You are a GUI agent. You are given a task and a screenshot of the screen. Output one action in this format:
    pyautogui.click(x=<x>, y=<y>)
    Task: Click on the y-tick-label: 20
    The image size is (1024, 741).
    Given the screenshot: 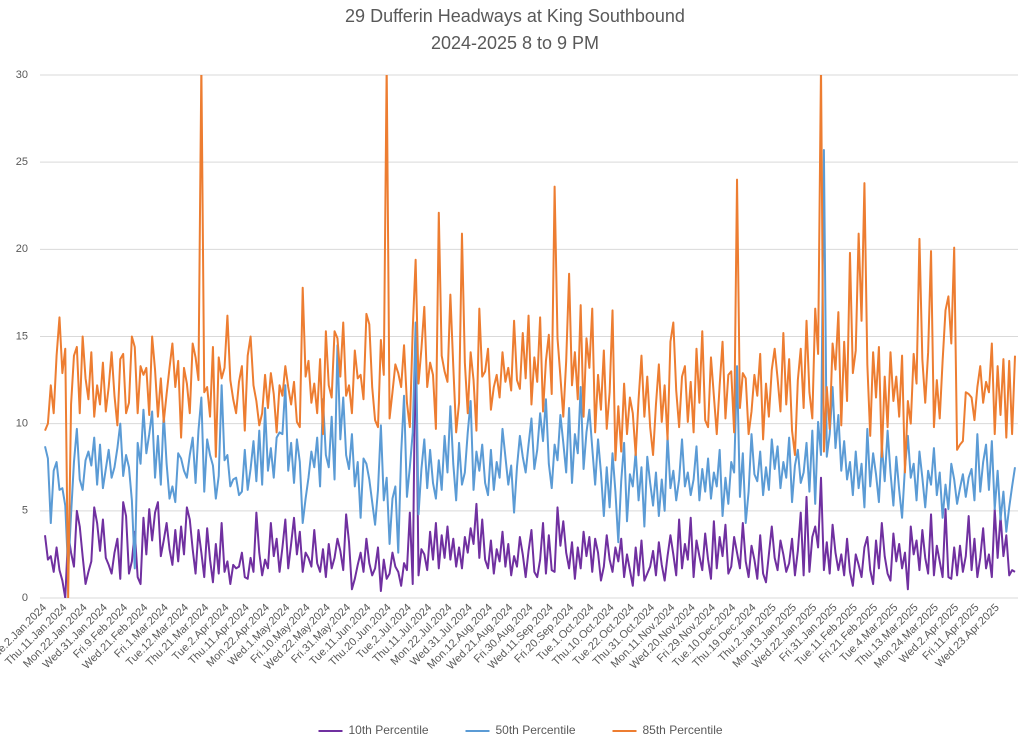 What is the action you would take?
    pyautogui.click(x=22, y=249)
    